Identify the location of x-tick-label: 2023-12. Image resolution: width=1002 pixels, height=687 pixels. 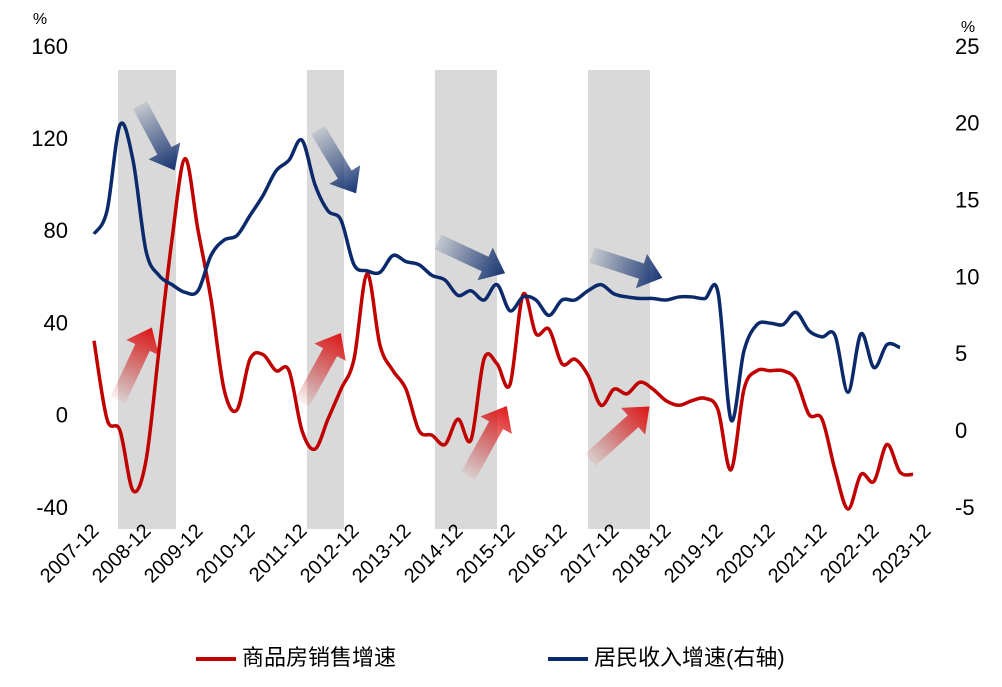
(901, 553).